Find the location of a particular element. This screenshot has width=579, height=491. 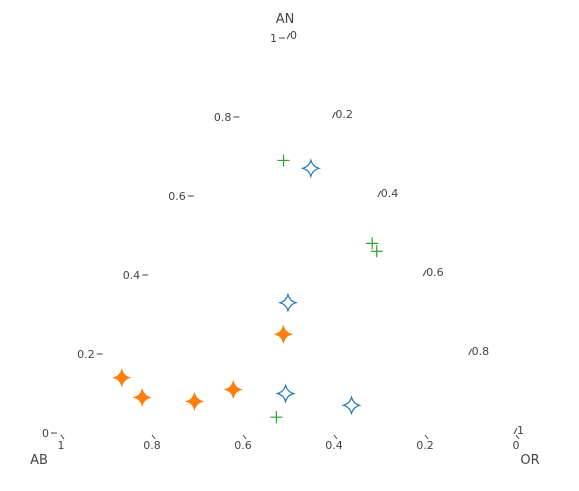

axis-or-tick-label: 0.8 is located at coordinates (481, 351).